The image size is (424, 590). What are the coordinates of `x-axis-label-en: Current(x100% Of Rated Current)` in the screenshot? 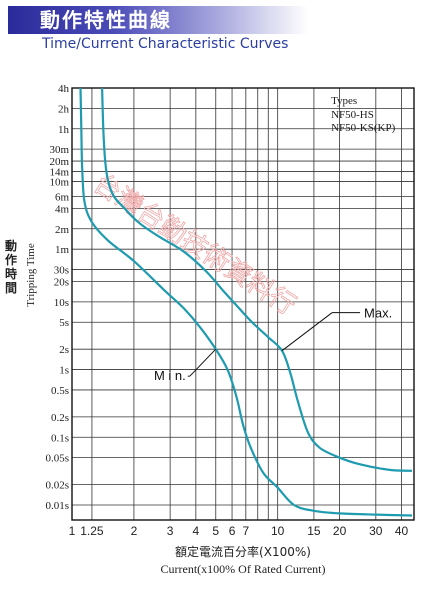 It's located at (243, 569).